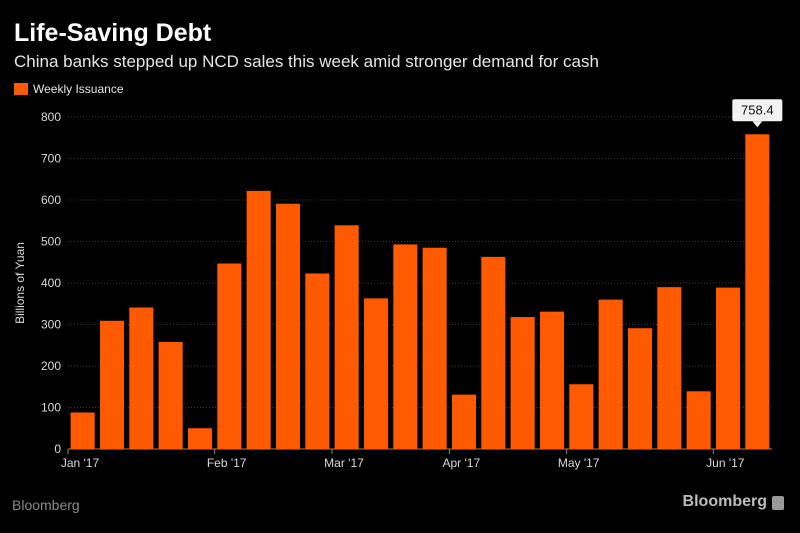  I want to click on x-tick-label: May '17, so click(579, 463).